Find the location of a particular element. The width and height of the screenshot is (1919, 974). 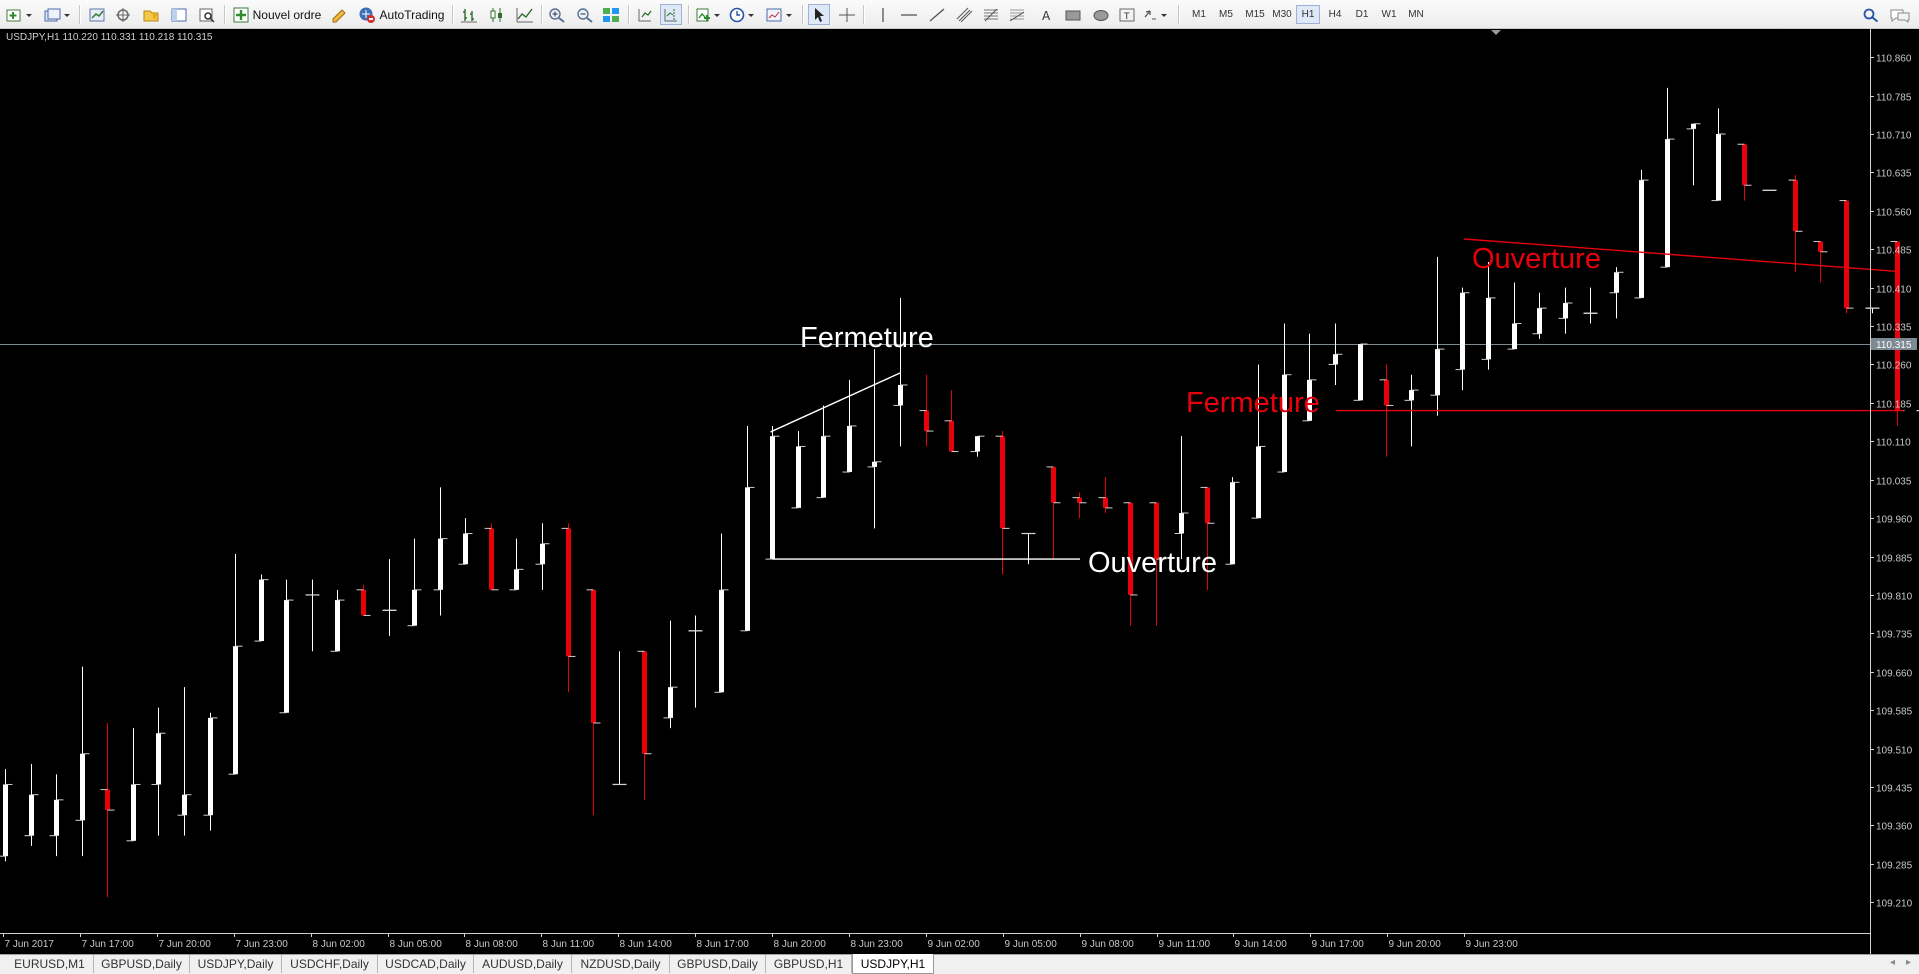

time-axis-label: 7 Jun 17:00 is located at coordinates (108, 944).